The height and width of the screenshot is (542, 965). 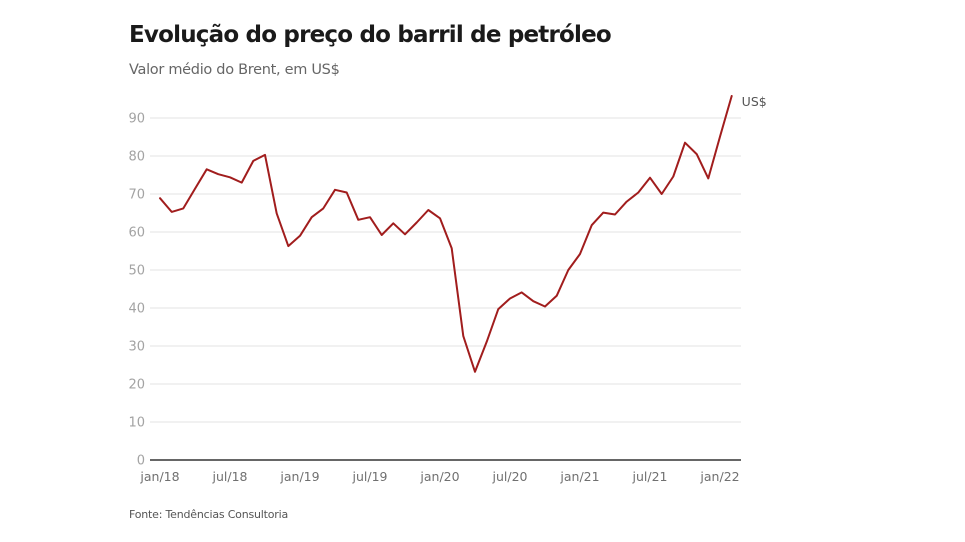 I want to click on y-tick-label: 40, so click(x=136, y=309).